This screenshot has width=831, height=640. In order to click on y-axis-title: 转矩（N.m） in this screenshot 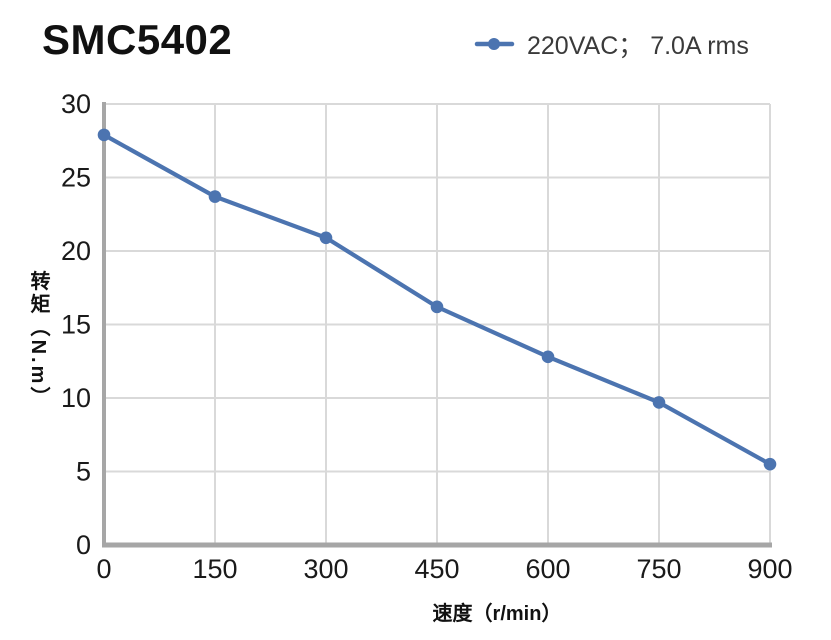, I will do `click(38, 340)`.